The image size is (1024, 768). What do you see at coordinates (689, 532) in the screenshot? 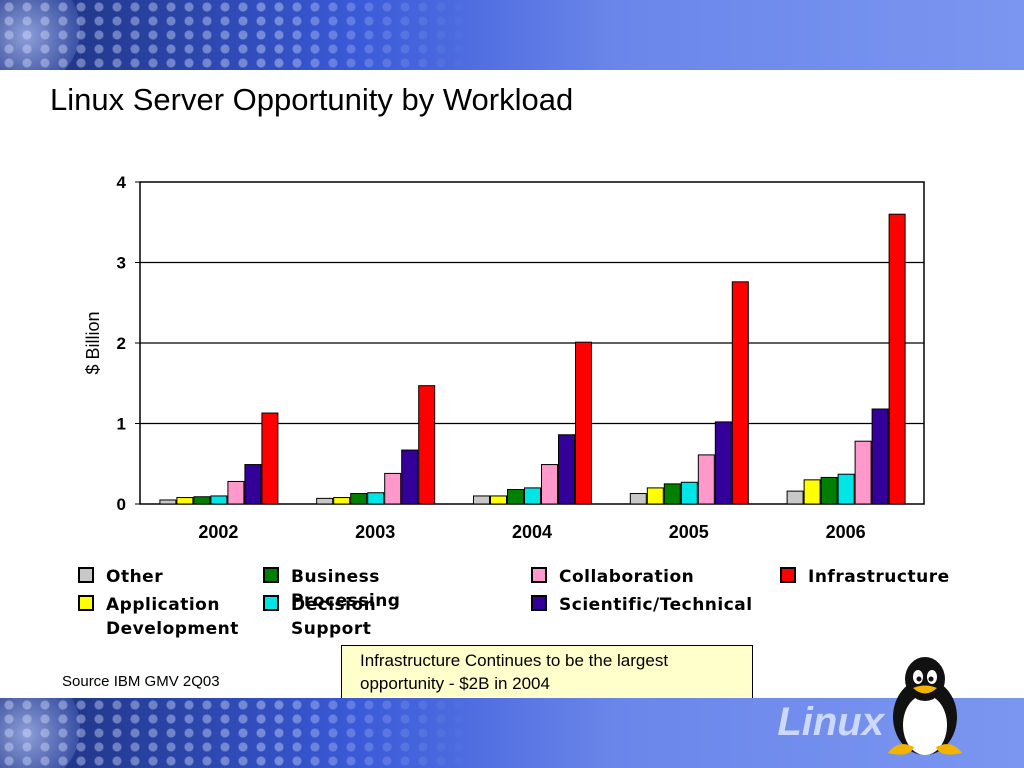
I see `x-tick-label: 2005` at bounding box center [689, 532].